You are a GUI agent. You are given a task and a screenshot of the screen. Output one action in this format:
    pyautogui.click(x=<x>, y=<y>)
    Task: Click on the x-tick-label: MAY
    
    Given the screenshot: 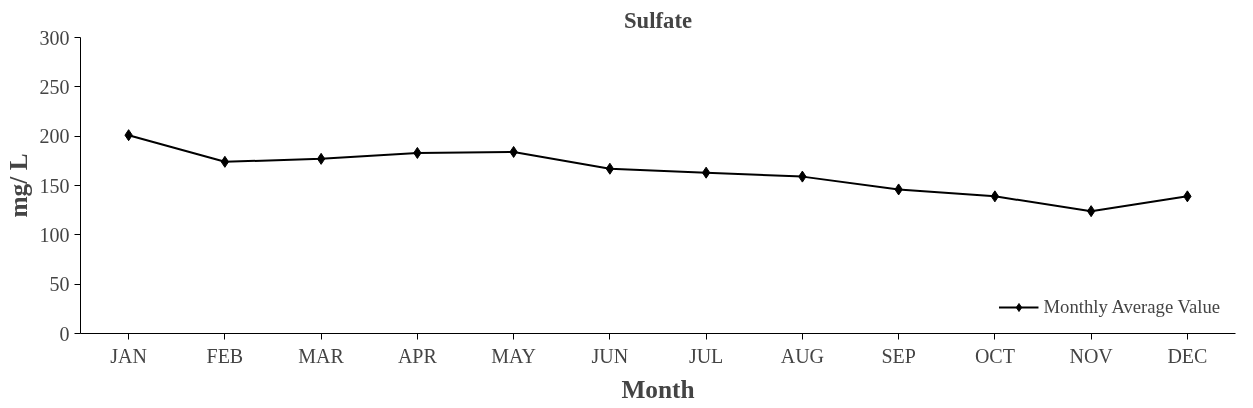 What is the action you would take?
    pyautogui.click(x=514, y=355)
    